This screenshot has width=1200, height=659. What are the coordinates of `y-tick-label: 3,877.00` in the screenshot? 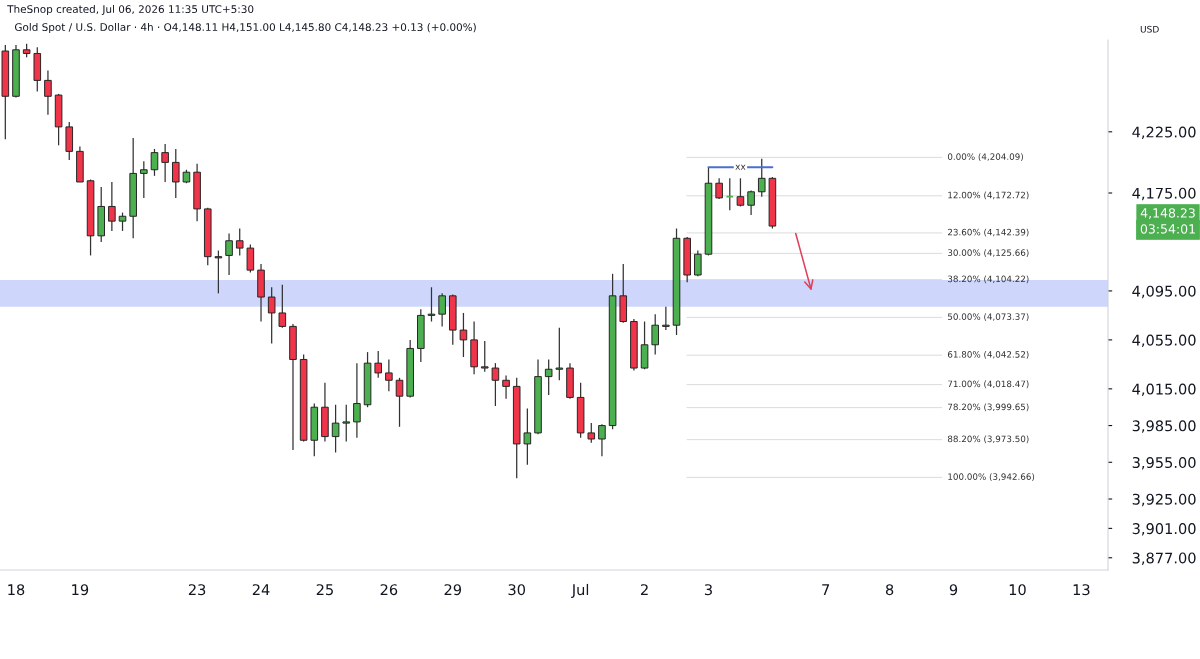 It's located at (1164, 558).